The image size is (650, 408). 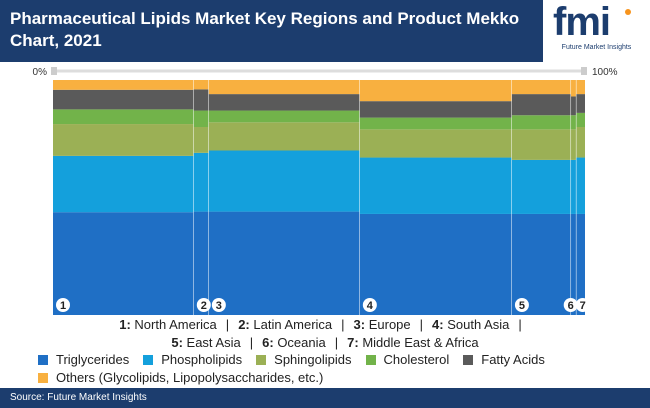 I want to click on legend-label: Cholesterol, so click(x=416, y=359).